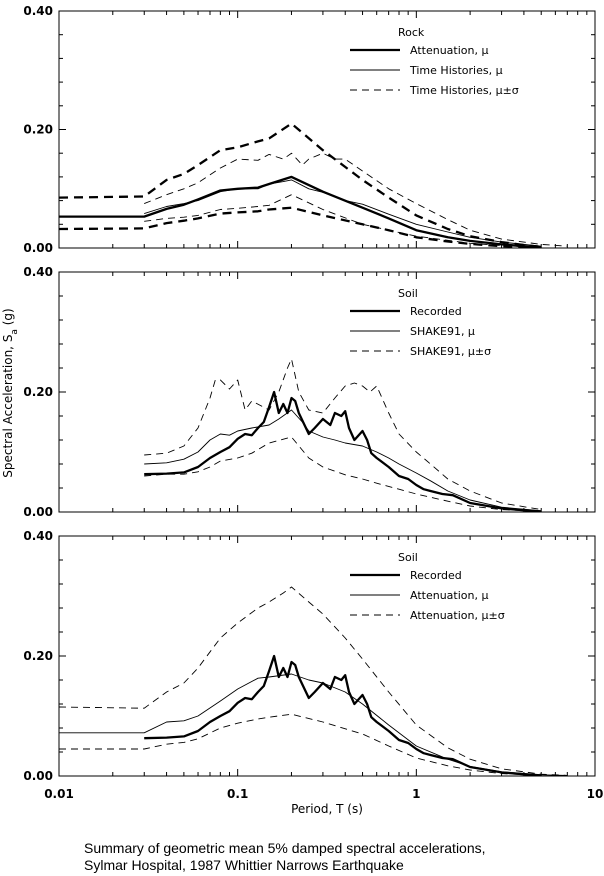  What do you see at coordinates (237, 794) in the screenshot?
I see `x-tick-label: 0.1` at bounding box center [237, 794].